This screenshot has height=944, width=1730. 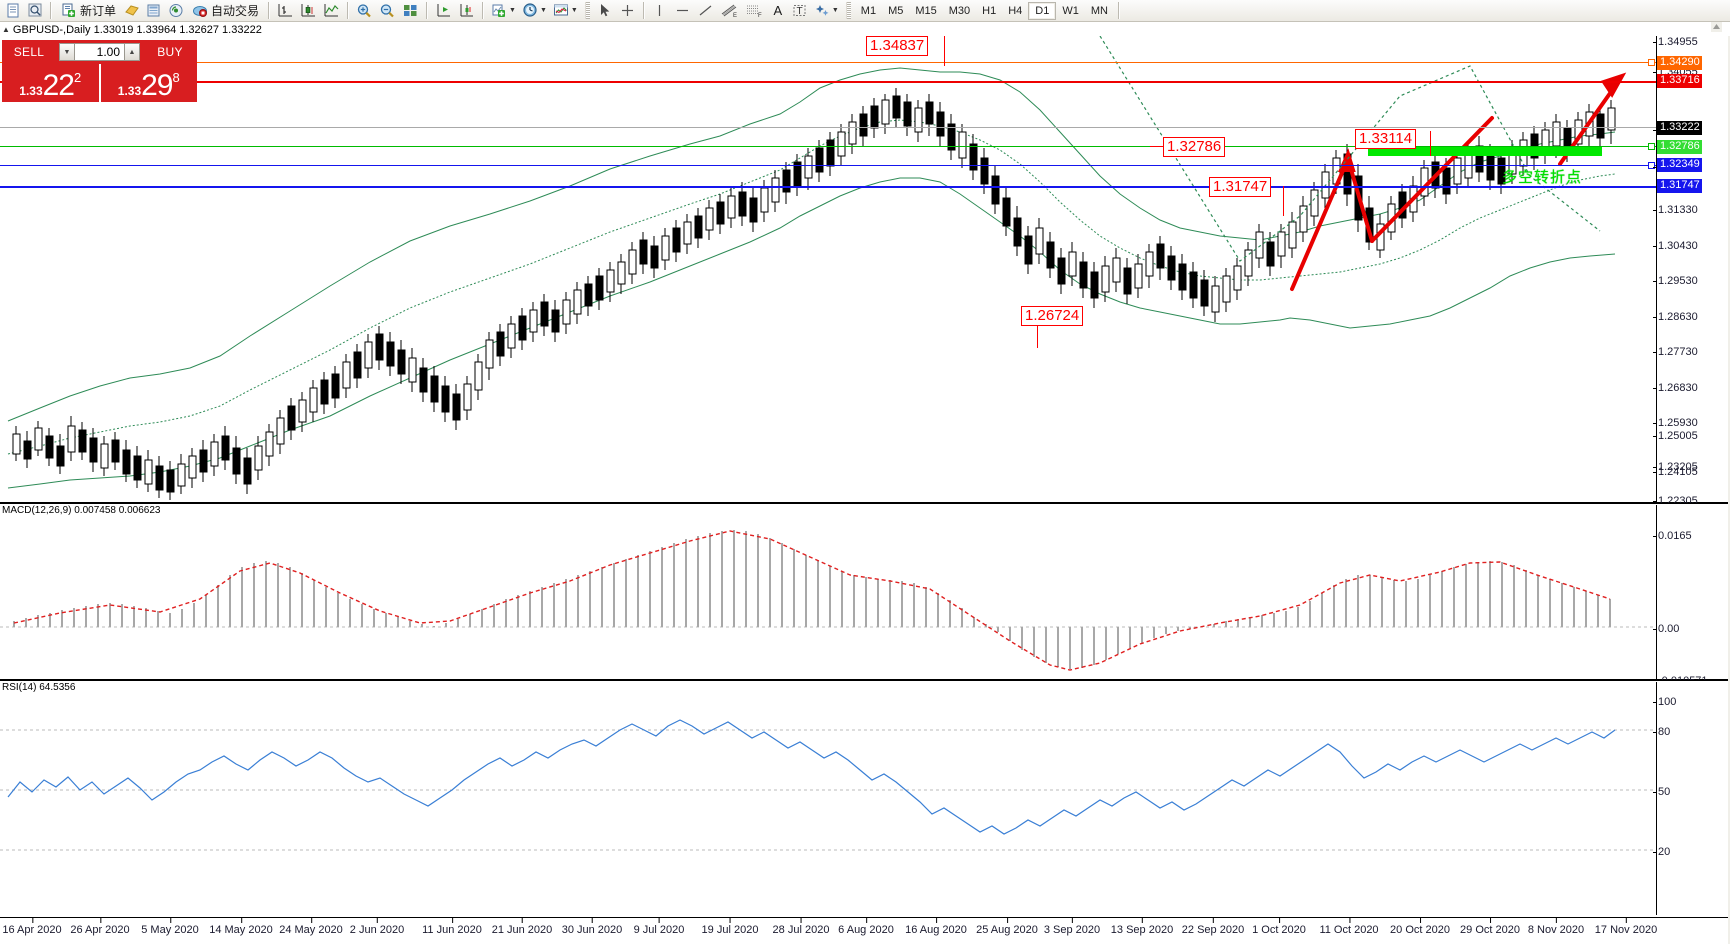 What do you see at coordinates (1679, 165) in the screenshot?
I see `price-label-blue-upper: 1.32349` at bounding box center [1679, 165].